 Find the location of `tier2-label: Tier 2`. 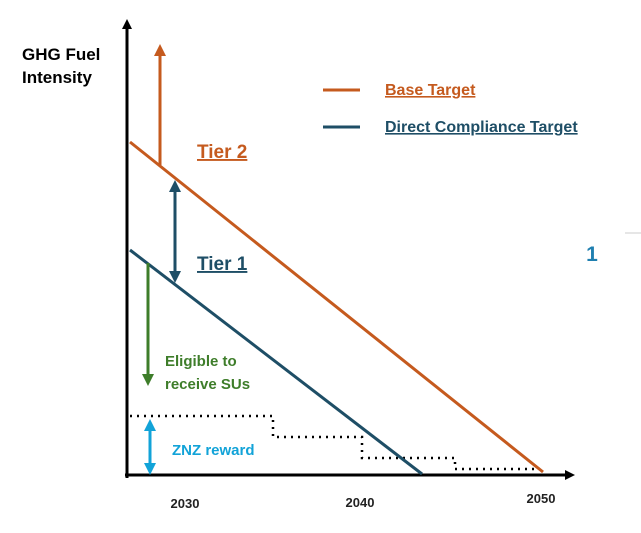

tier2-label: Tier 2 is located at coordinates (222, 152).